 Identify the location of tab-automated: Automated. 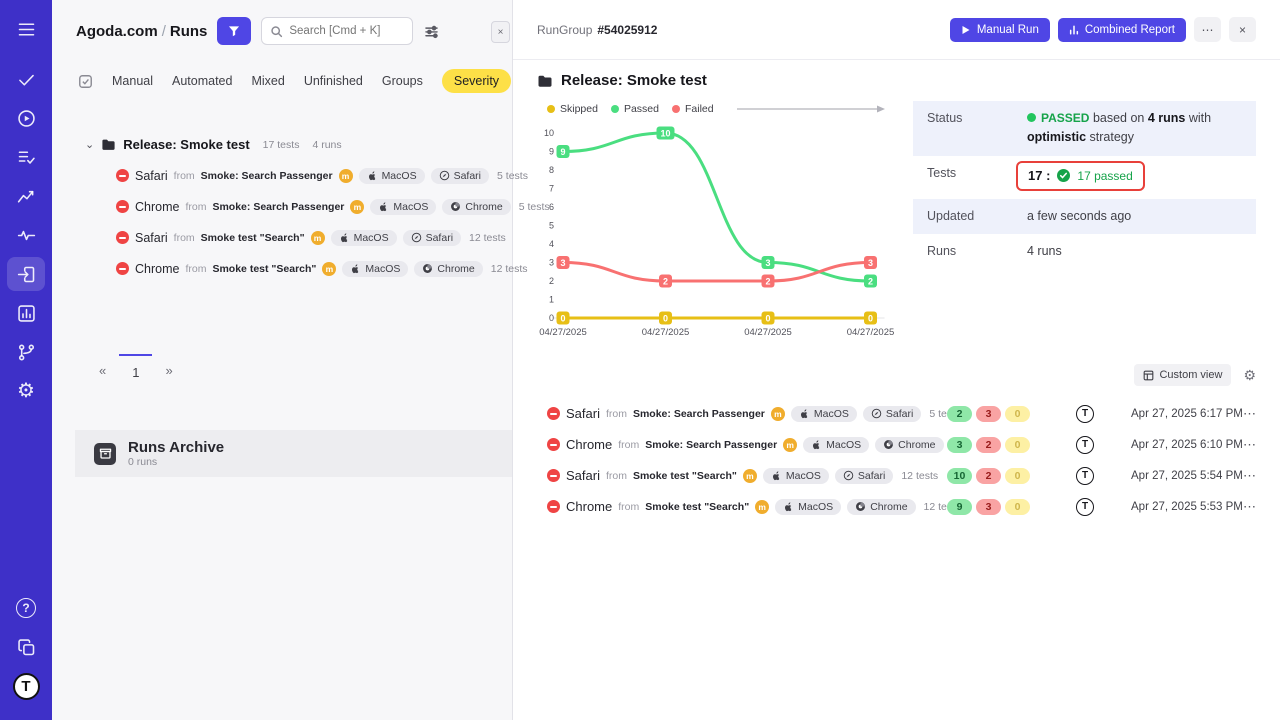
(202, 81).